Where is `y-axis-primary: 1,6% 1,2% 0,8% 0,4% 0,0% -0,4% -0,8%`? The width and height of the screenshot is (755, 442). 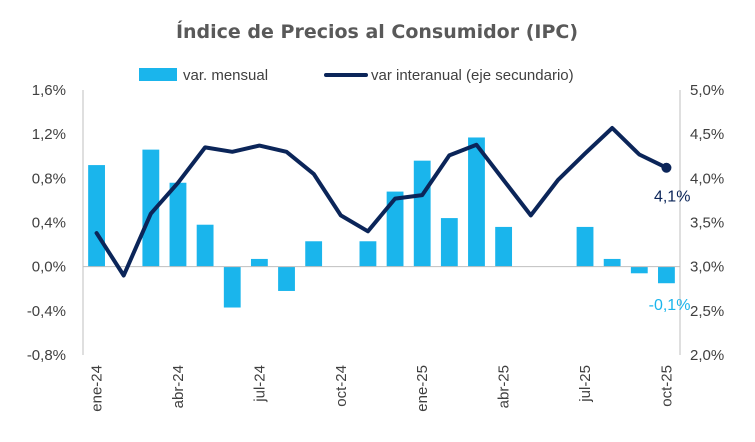 y-axis-primary: 1,6% 1,2% 0,8% 0,4% 0,0% -0,4% -0,8% is located at coordinates (46, 223).